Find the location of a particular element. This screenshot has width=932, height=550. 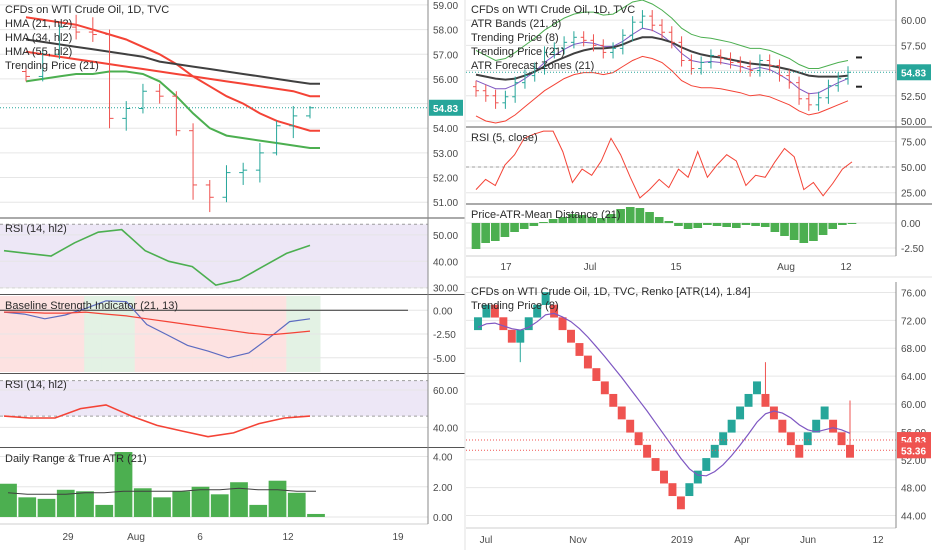

legend-entry: ATR Forecast Zones (21) is located at coordinates (532, 66).